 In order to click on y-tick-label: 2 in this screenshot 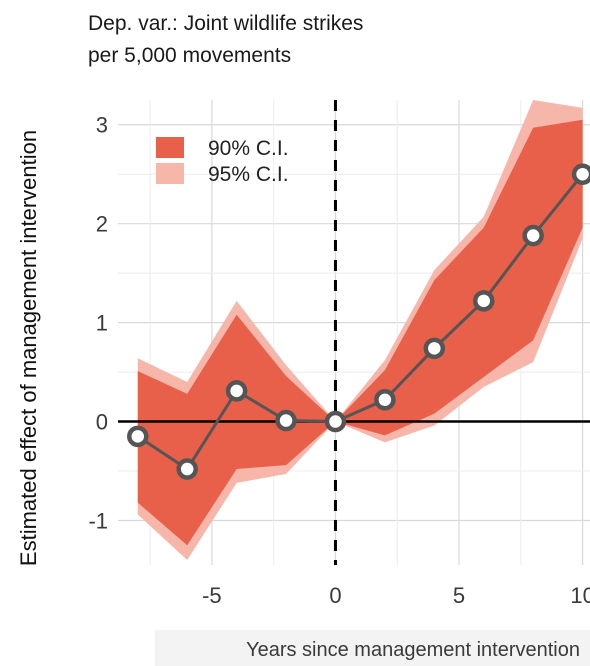, I will do `click(102, 224)`.